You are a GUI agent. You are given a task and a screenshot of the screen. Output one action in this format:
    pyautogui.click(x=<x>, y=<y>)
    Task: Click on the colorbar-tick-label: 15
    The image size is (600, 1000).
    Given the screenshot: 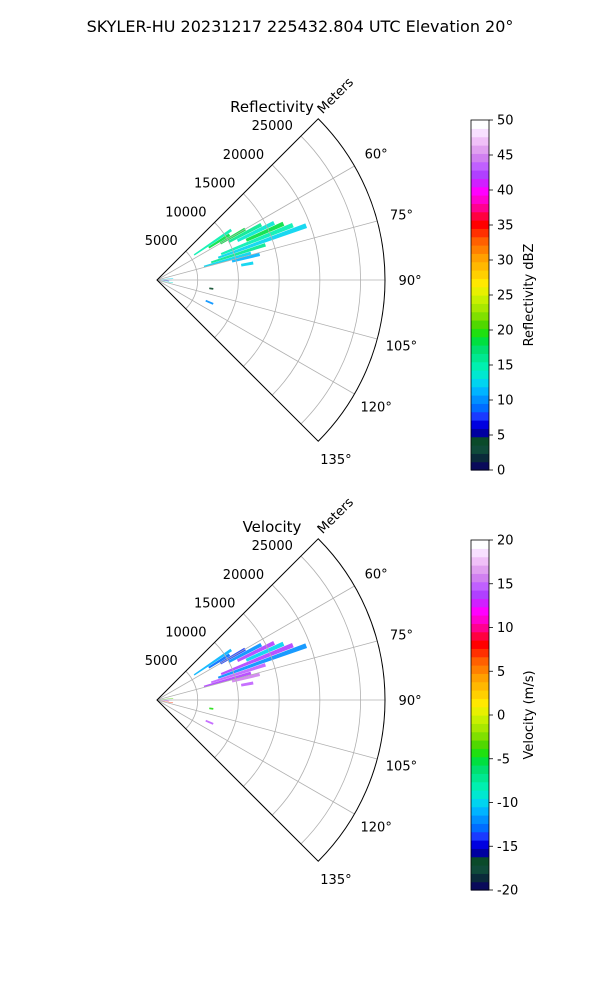 What is the action you would take?
    pyautogui.click(x=505, y=584)
    